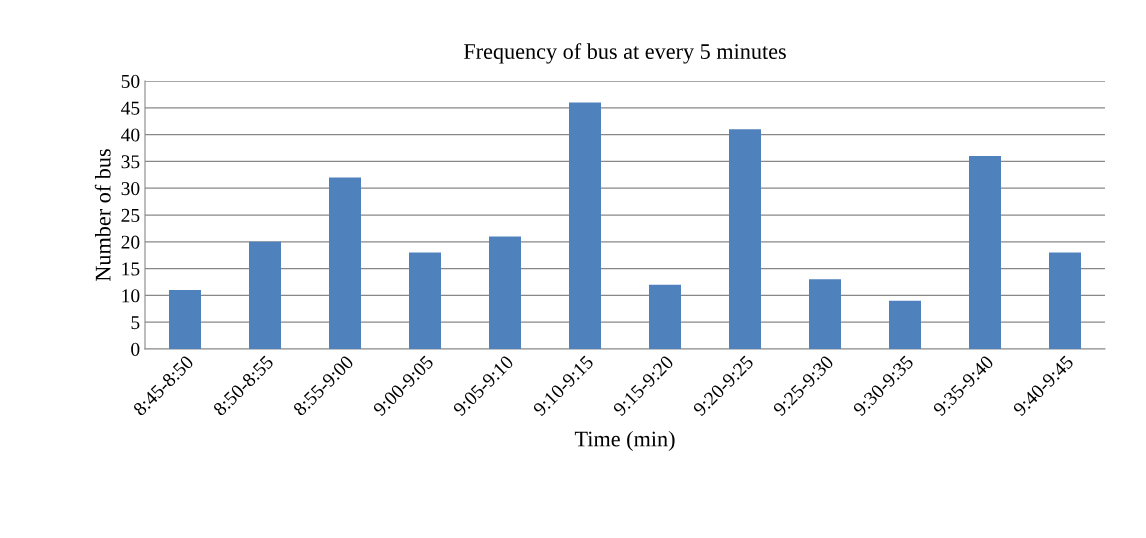 Image resolution: width=1146 pixels, height=538 pixels. Describe the element at coordinates (130, 108) in the screenshot. I see `y-tick-label: 45` at that location.